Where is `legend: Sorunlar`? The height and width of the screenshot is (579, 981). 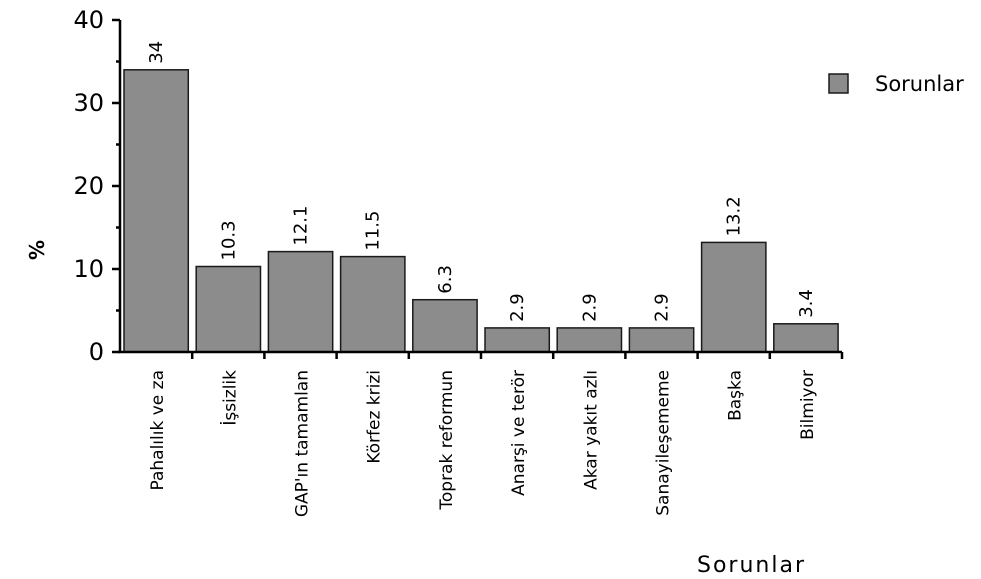 legend: Sorunlar is located at coordinates (896, 84).